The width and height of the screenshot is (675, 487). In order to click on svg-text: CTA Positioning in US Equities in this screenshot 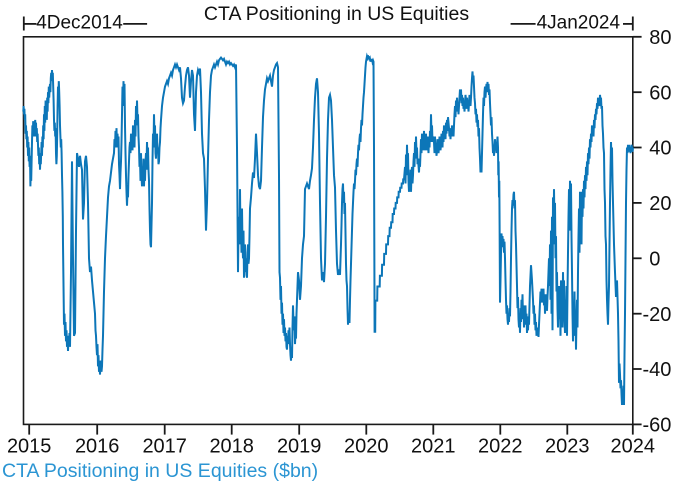, I will do `click(336, 14)`.